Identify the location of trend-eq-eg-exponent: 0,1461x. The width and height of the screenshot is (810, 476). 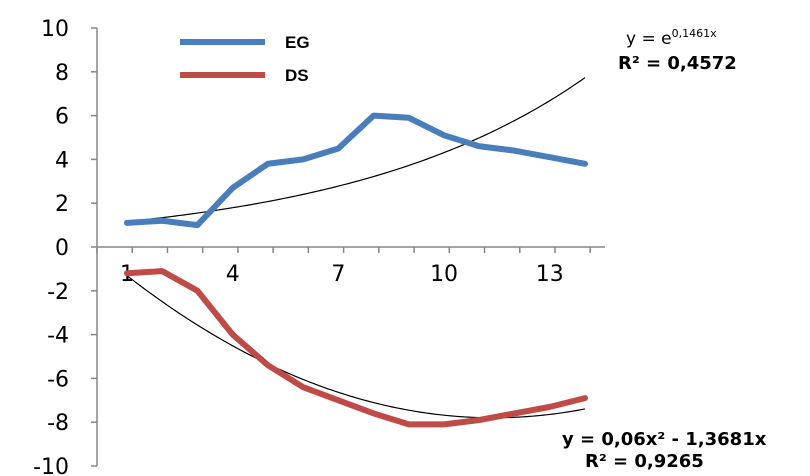
(694, 33).